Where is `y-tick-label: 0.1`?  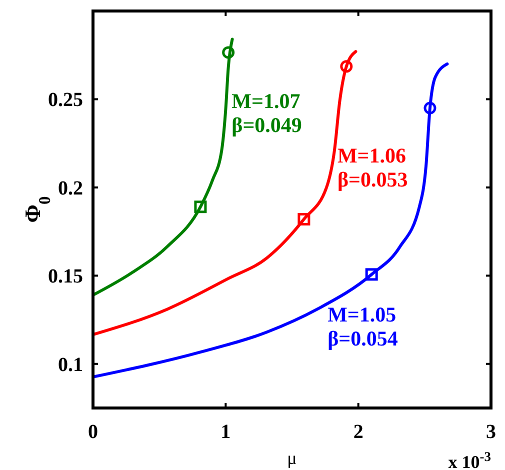
y-tick-label: 0.1 is located at coordinates (70, 365).